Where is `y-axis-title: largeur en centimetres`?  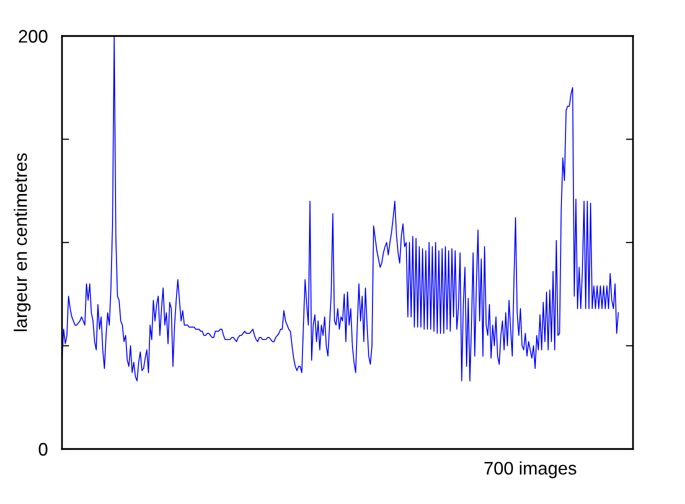
y-axis-title: largeur en centimetres is located at coordinates (22, 242).